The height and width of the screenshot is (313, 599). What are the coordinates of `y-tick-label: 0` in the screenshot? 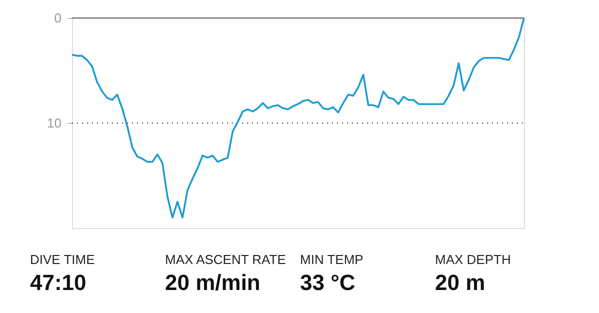 It's located at (58, 18).